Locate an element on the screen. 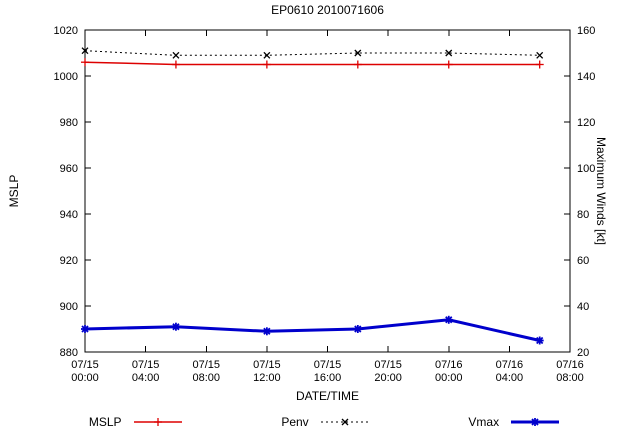 The width and height of the screenshot is (635, 437). x-axis-label: DATE/TIME is located at coordinates (327, 396).